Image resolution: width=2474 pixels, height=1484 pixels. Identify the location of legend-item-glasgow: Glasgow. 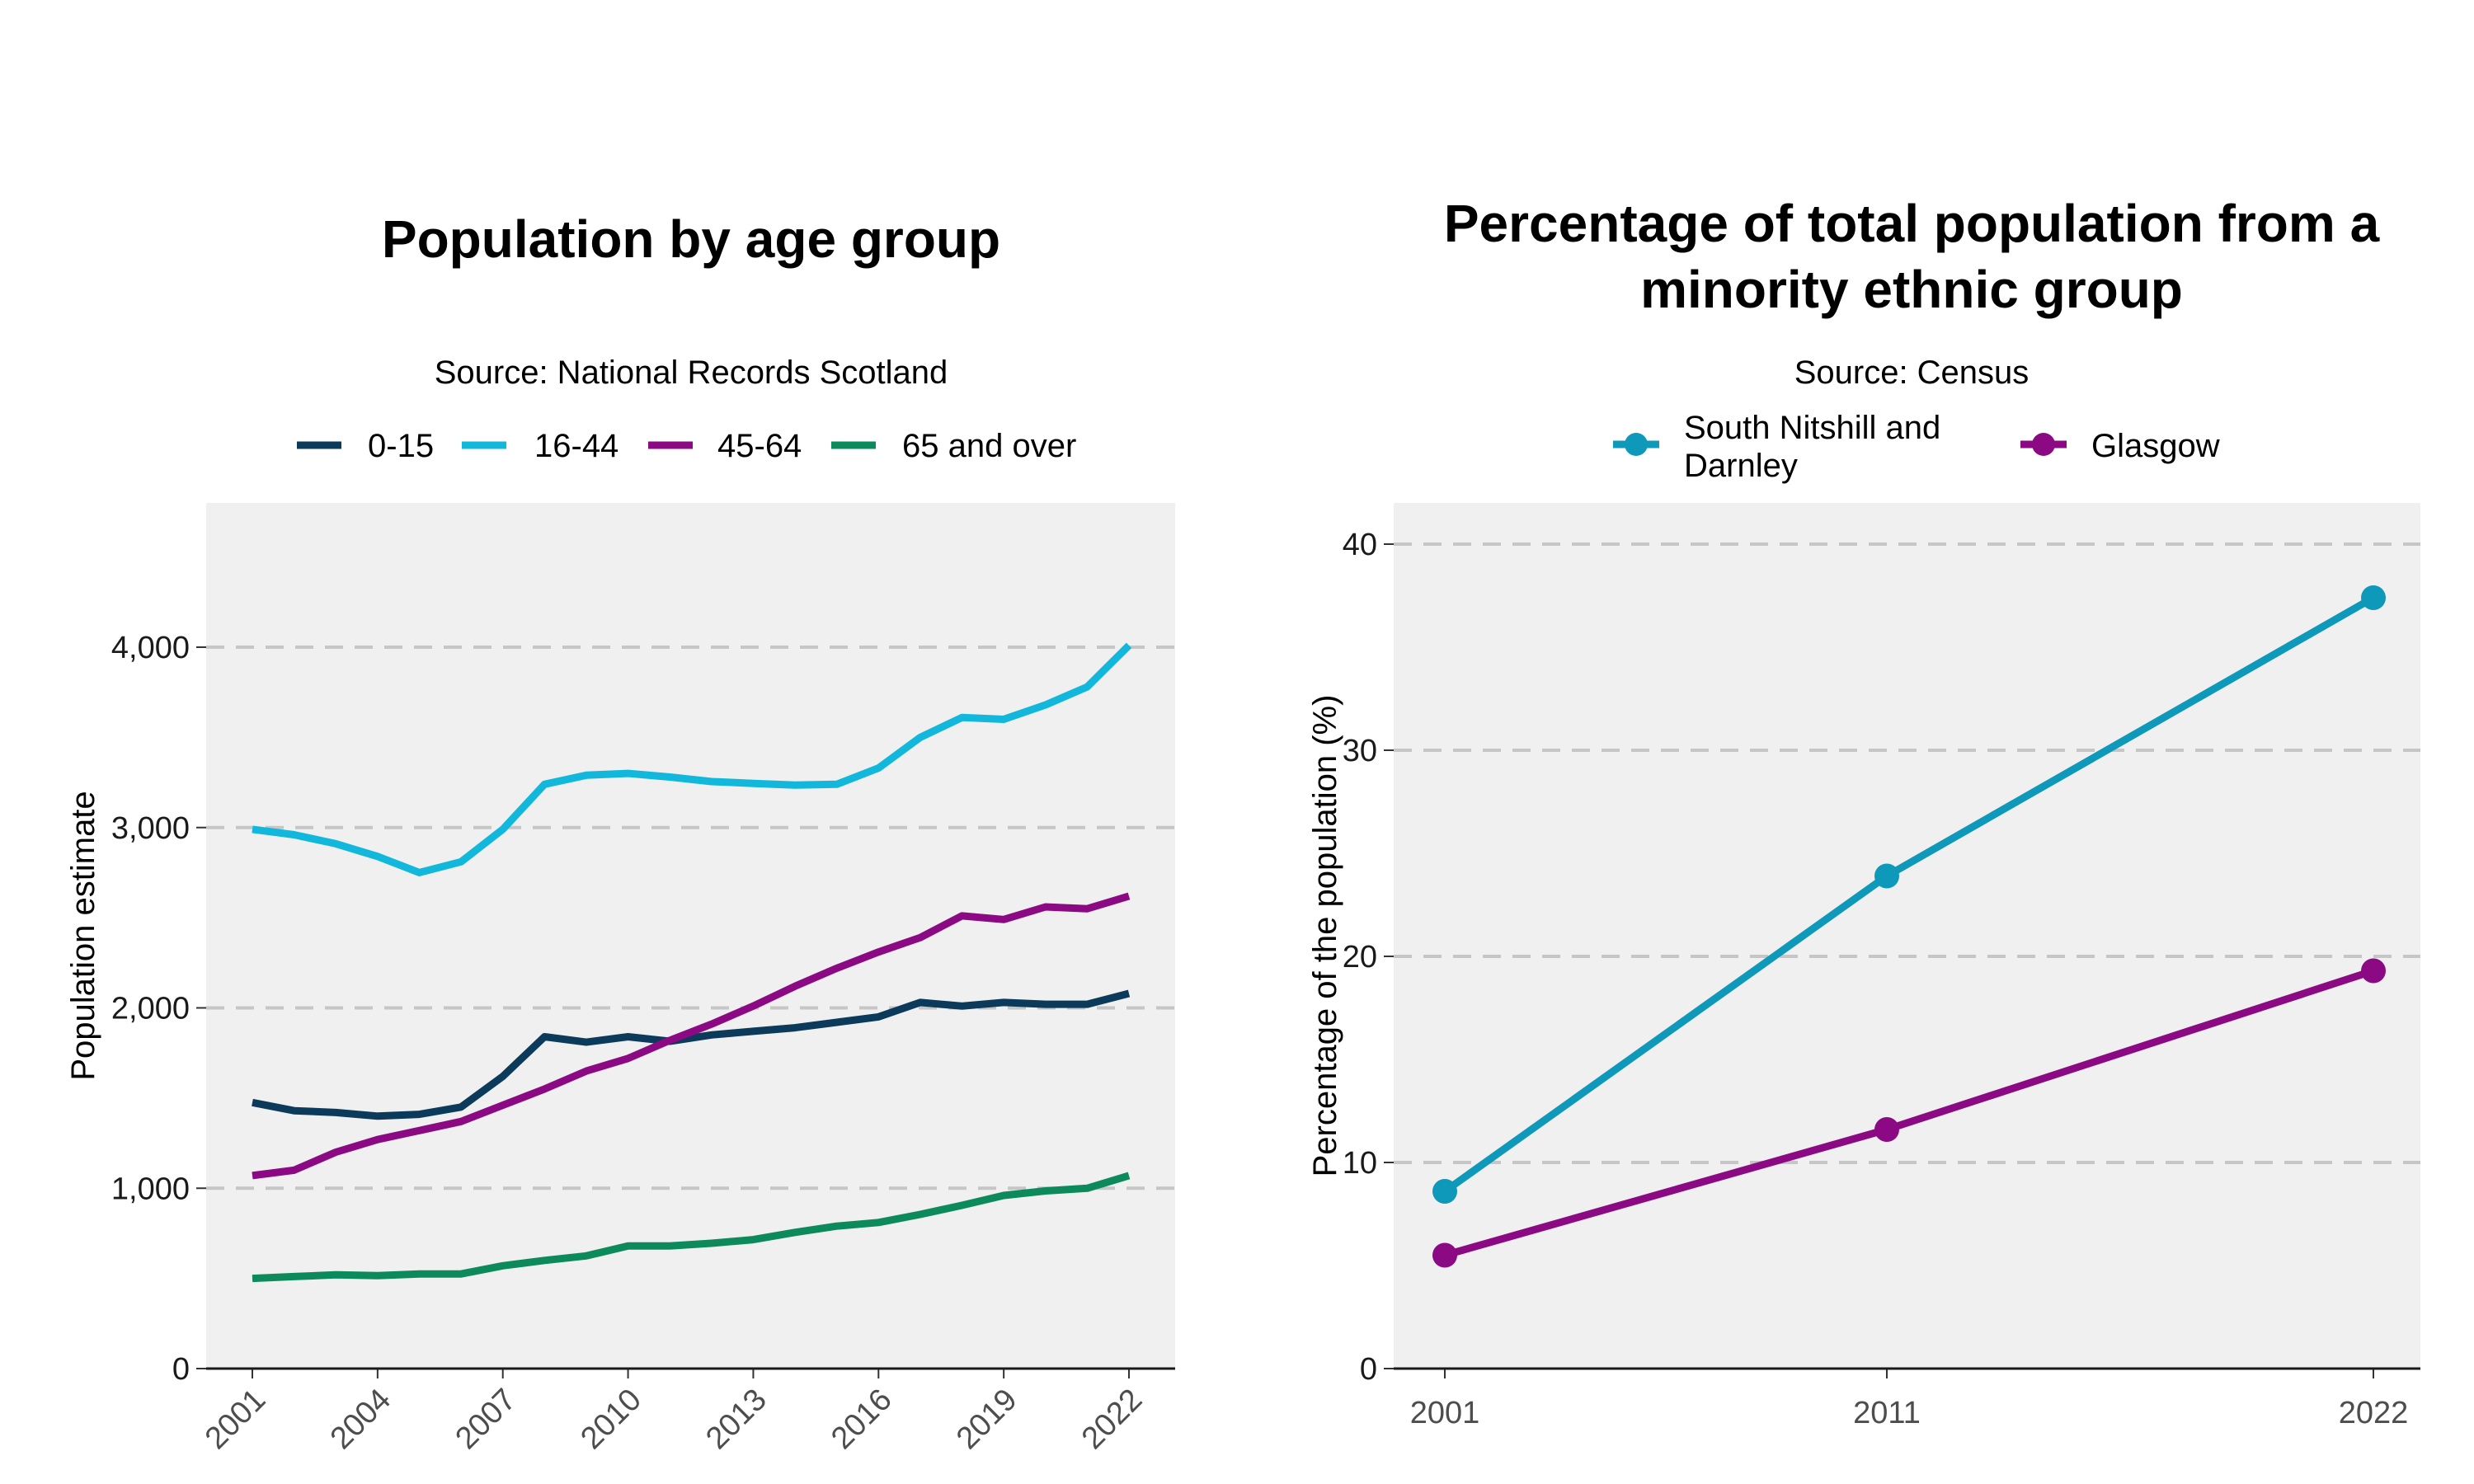
(2120, 446).